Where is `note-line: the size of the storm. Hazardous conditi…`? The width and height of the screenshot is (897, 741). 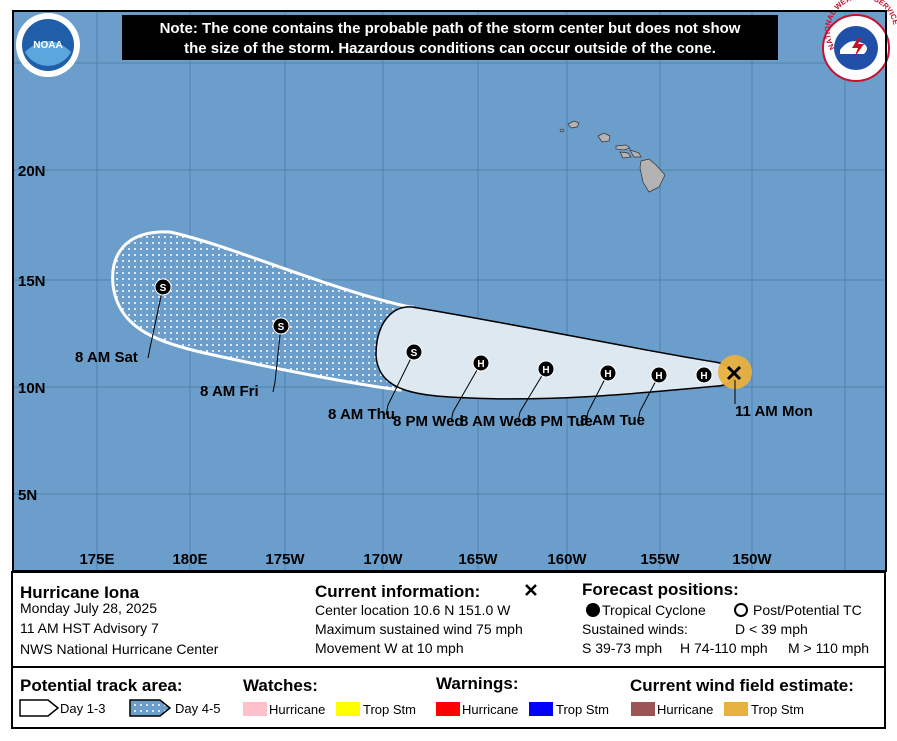
note-line: the size of the storm. Hazardous conditi… is located at coordinates (450, 48).